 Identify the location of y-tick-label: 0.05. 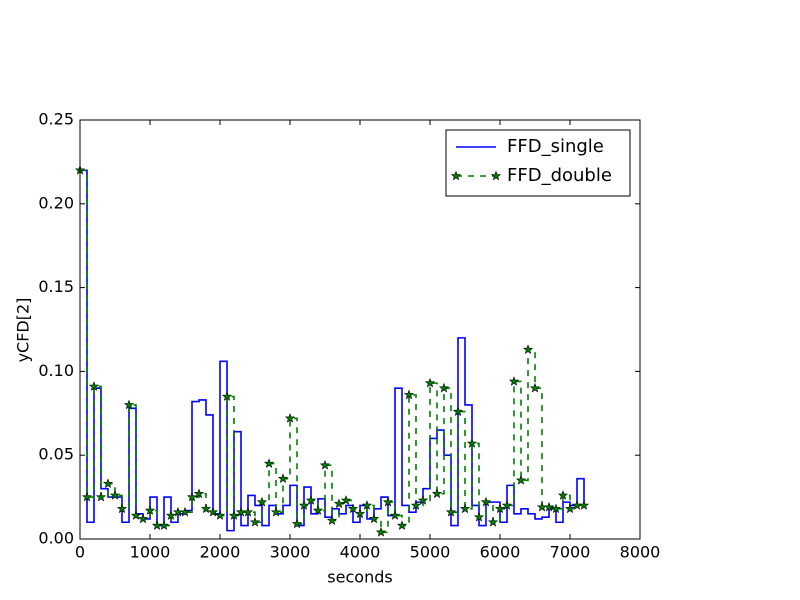
(56, 454).